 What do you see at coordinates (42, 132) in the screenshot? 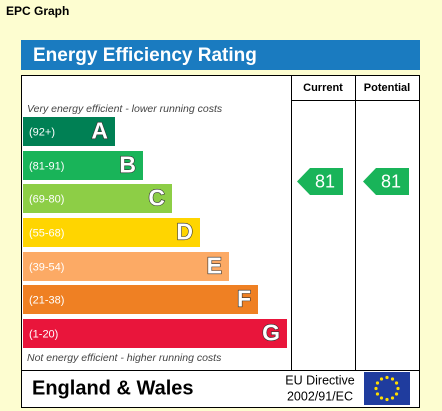
I see `band-range: (92+)` at bounding box center [42, 132].